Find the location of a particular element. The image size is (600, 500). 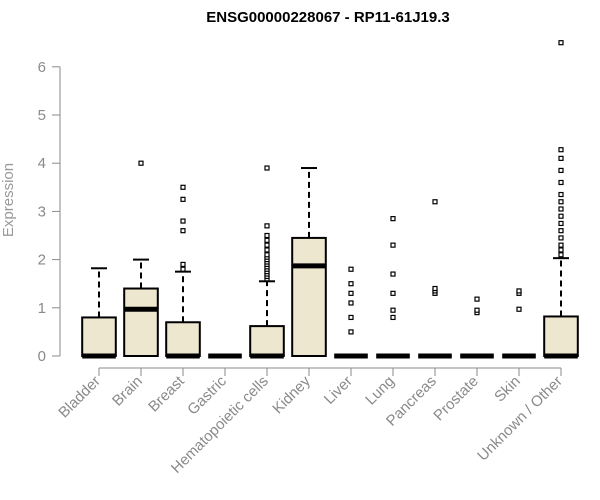

box-lung is located at coordinates (393, 287).